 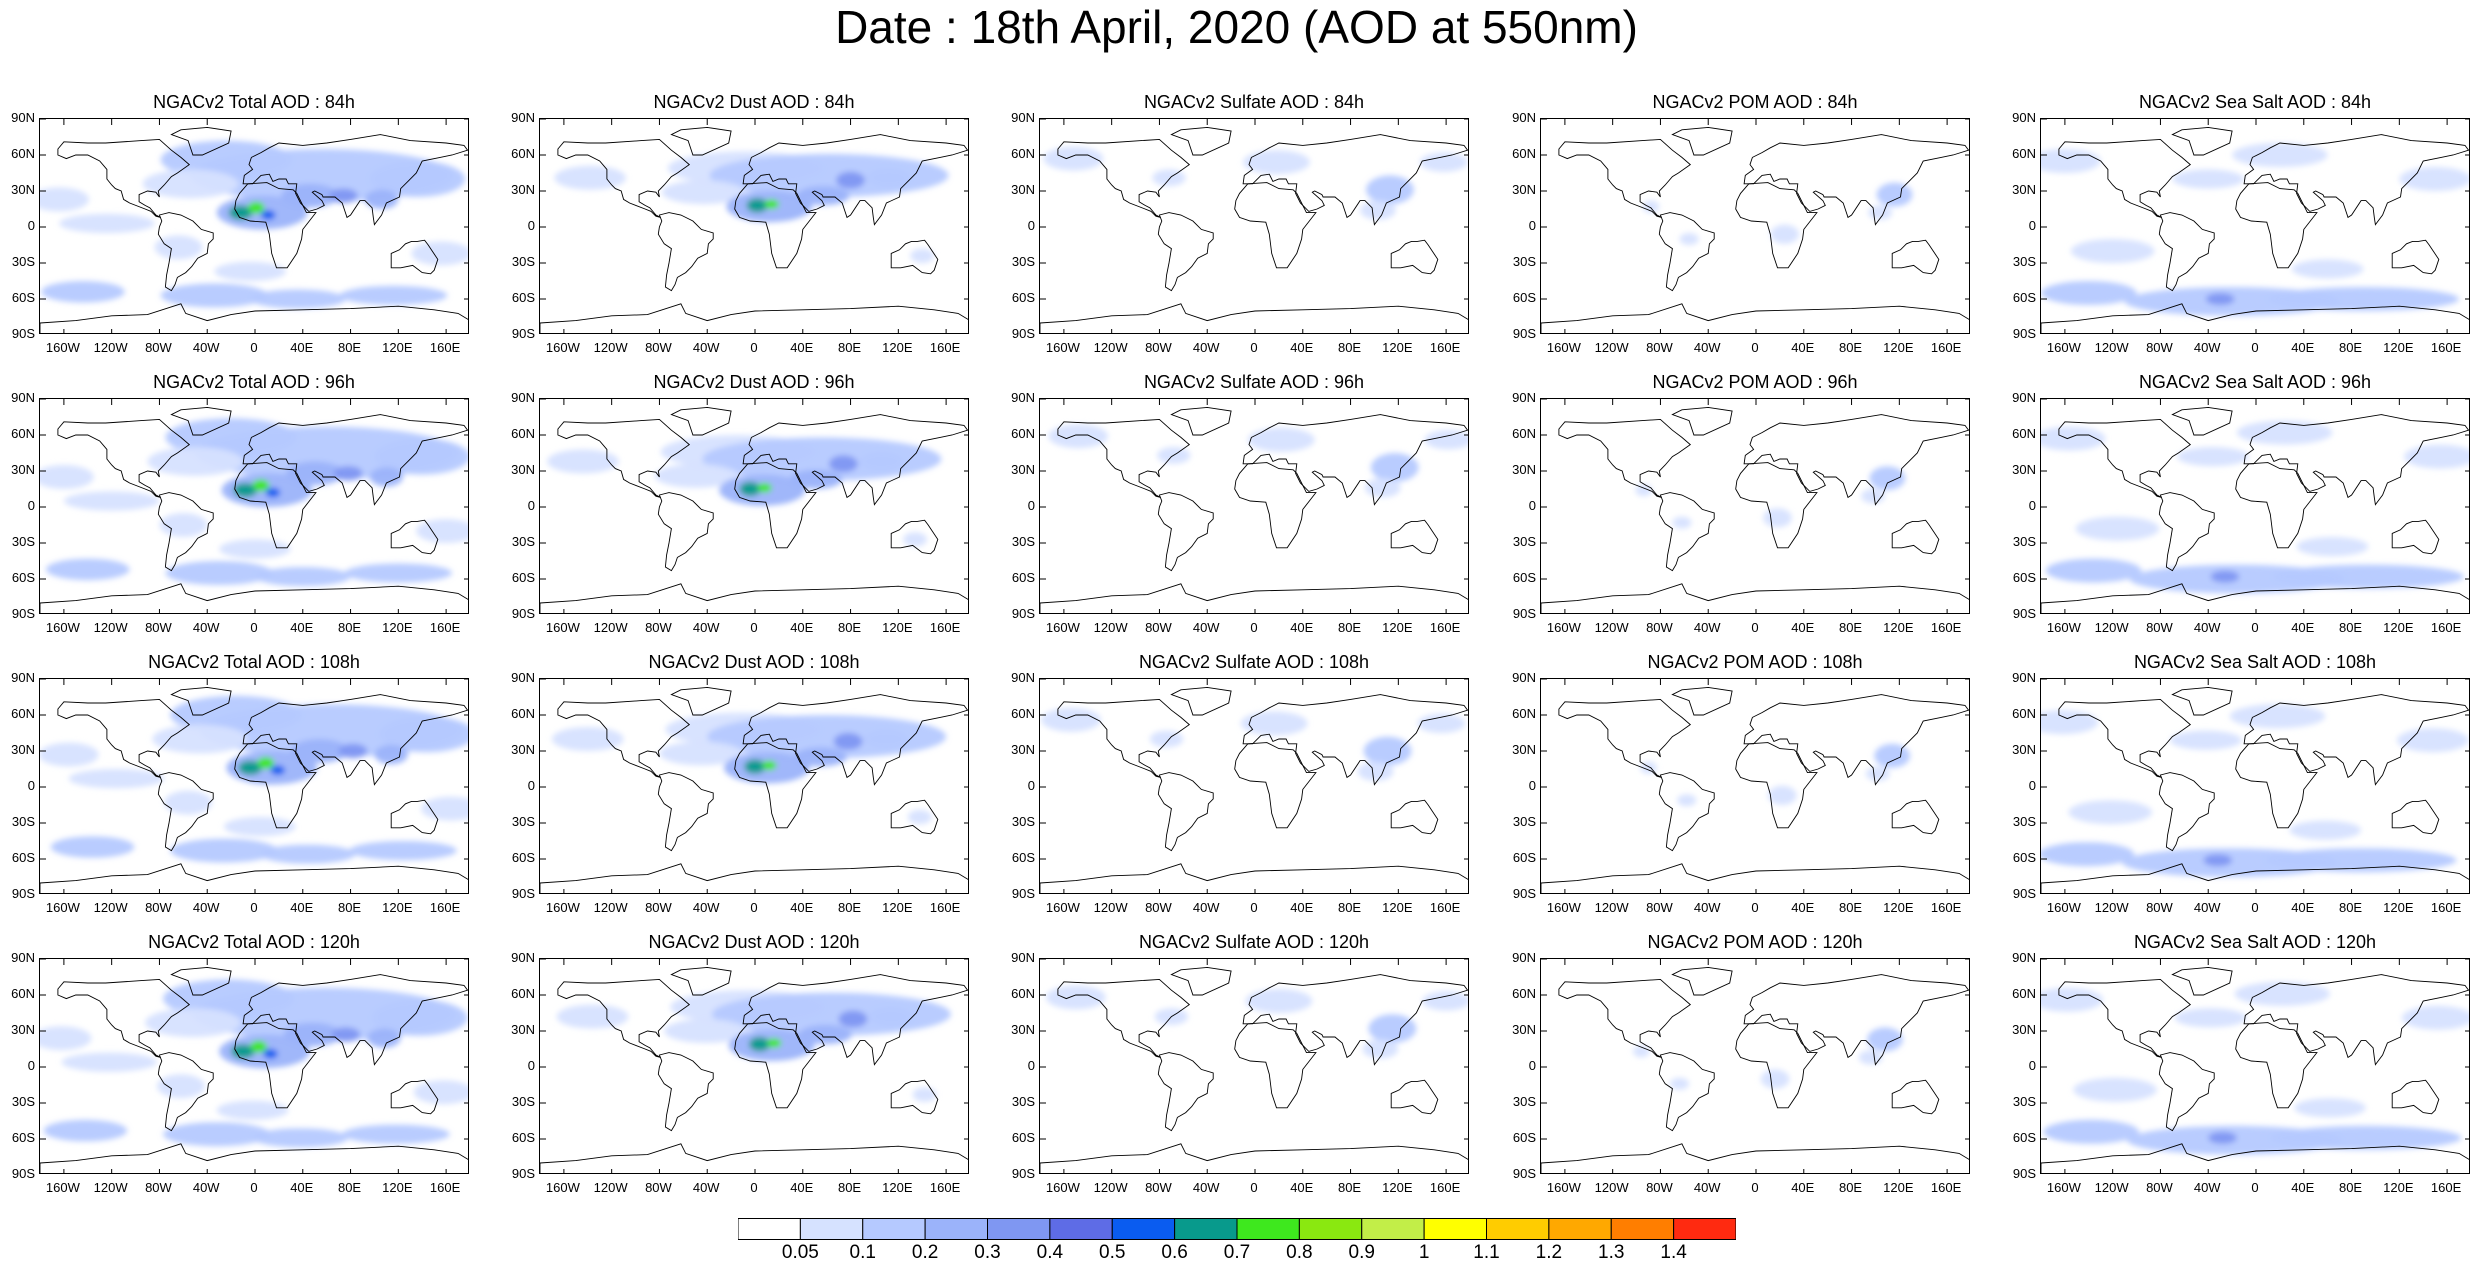 I want to click on lat-tick-label: 60N, so click(x=2024, y=993).